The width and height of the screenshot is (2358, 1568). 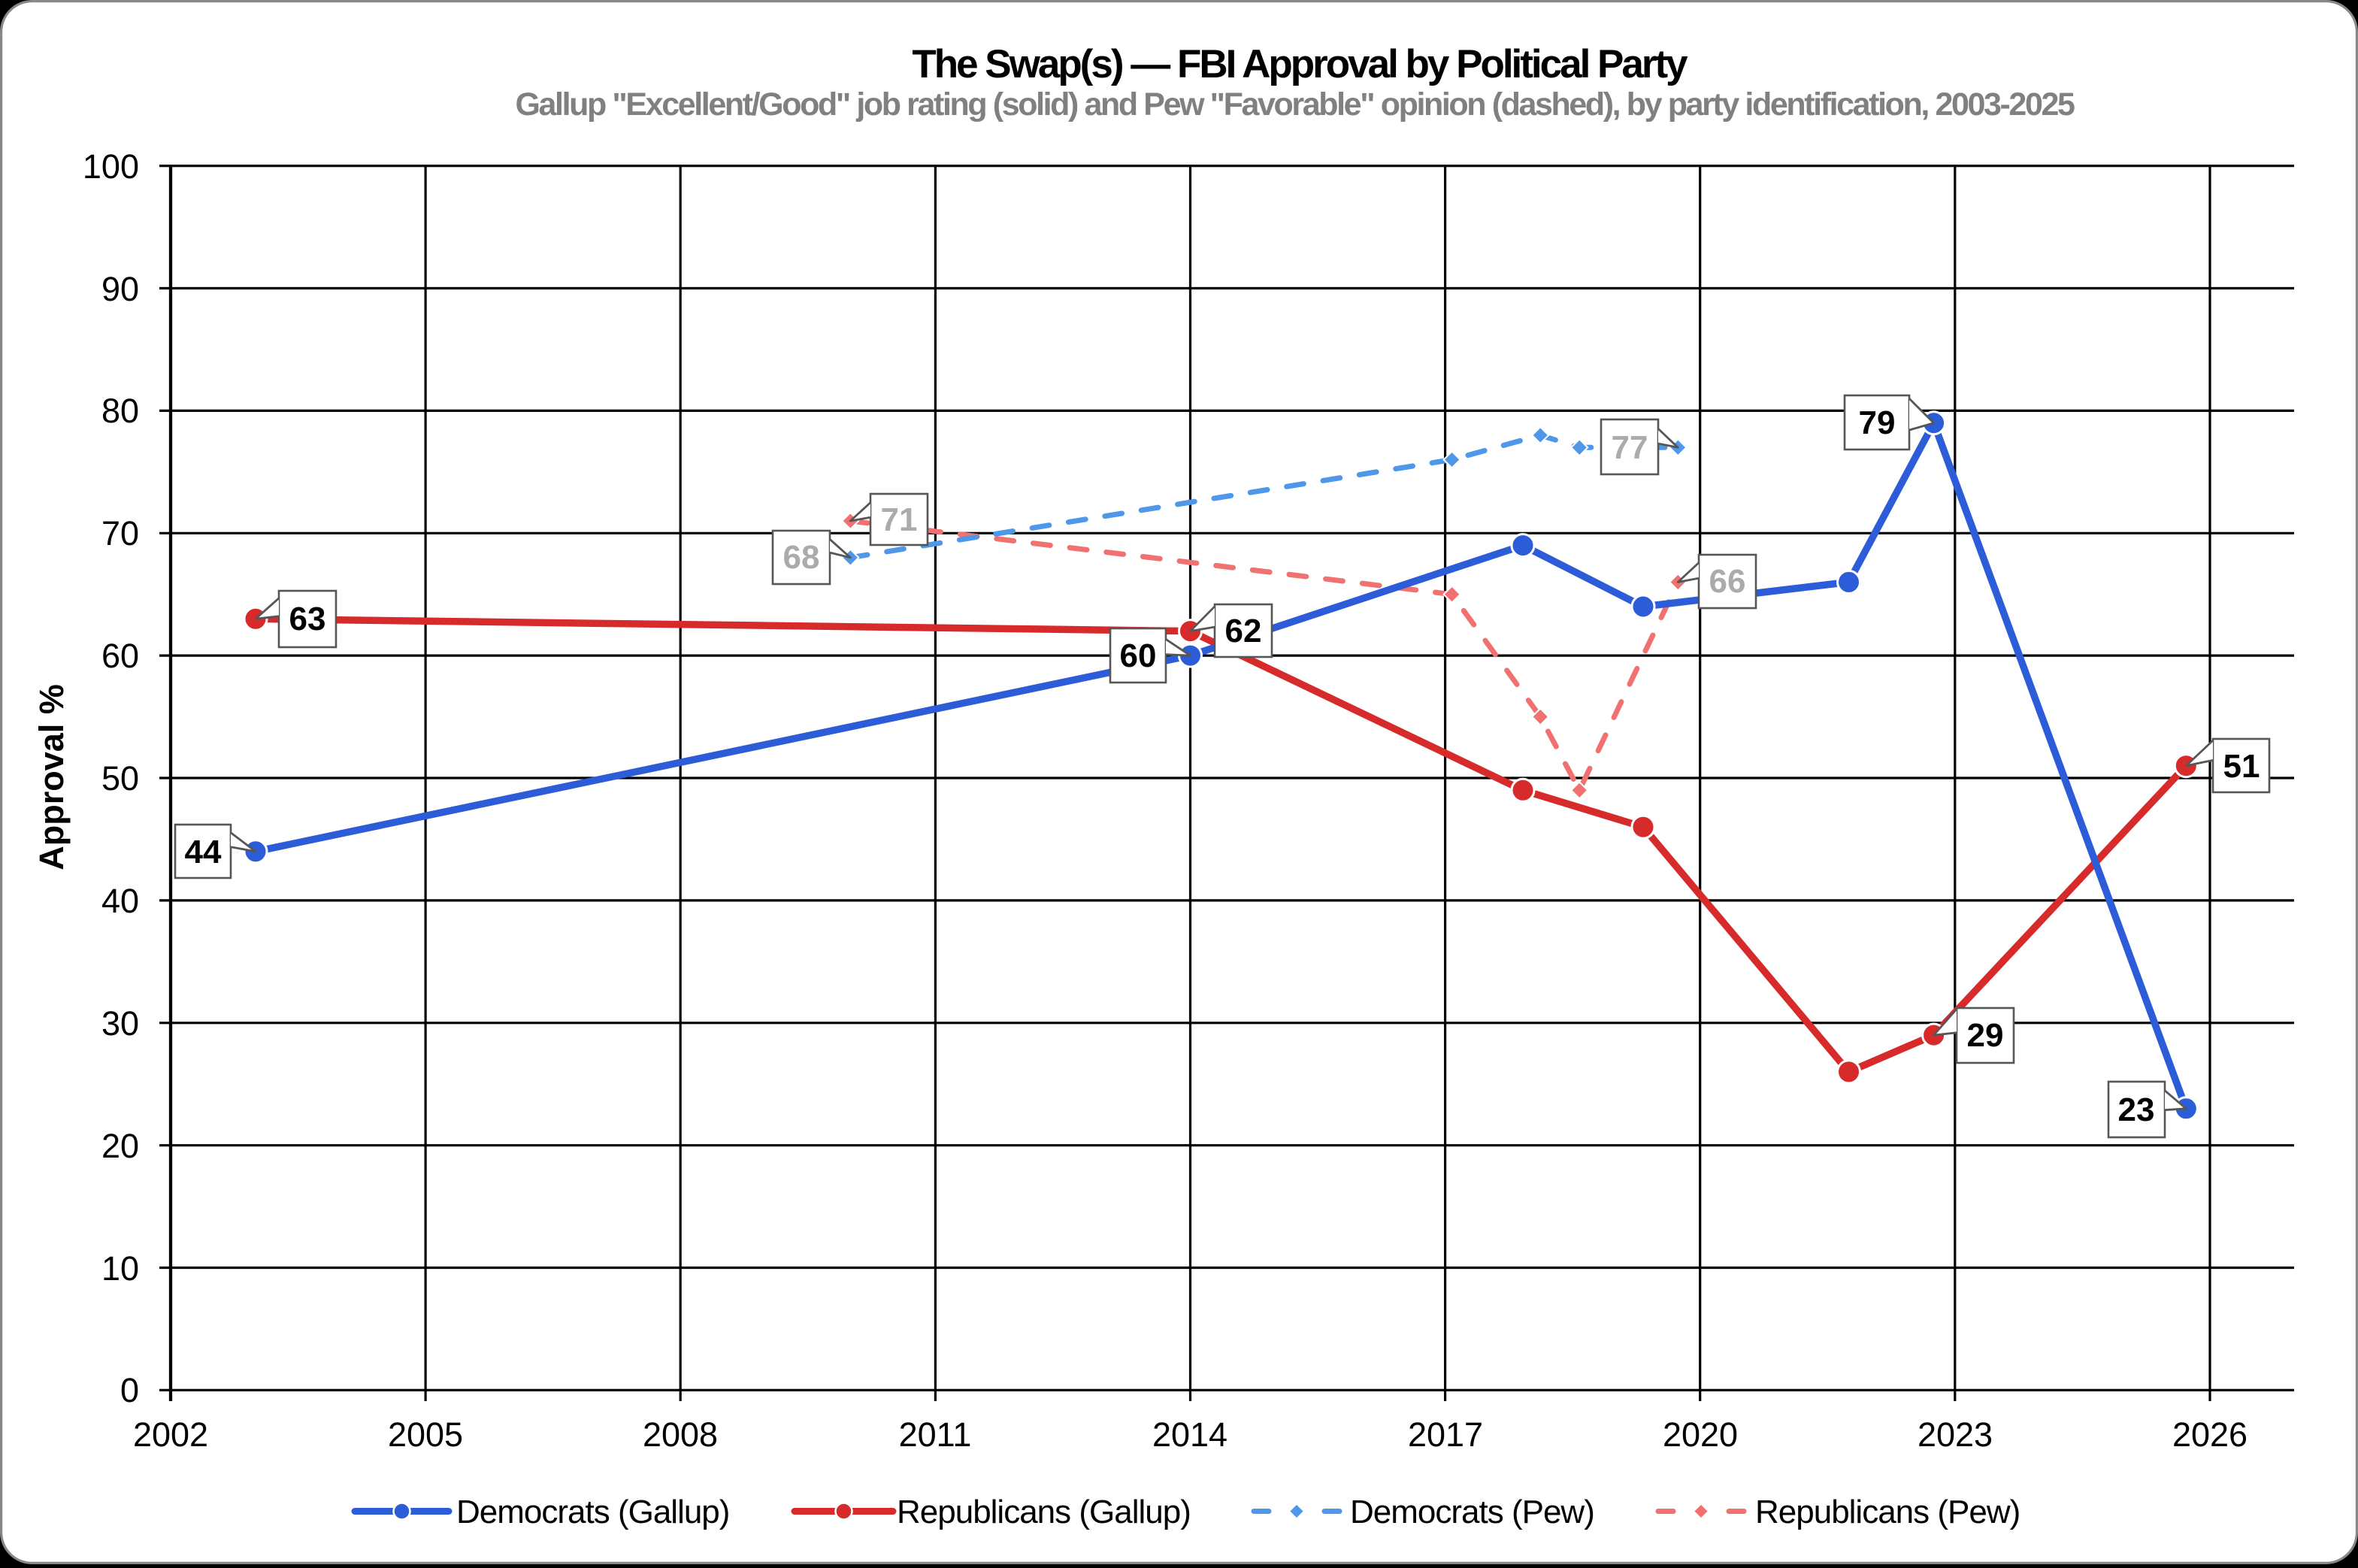 What do you see at coordinates (111, 166) in the screenshot?
I see `svg-text: 100` at bounding box center [111, 166].